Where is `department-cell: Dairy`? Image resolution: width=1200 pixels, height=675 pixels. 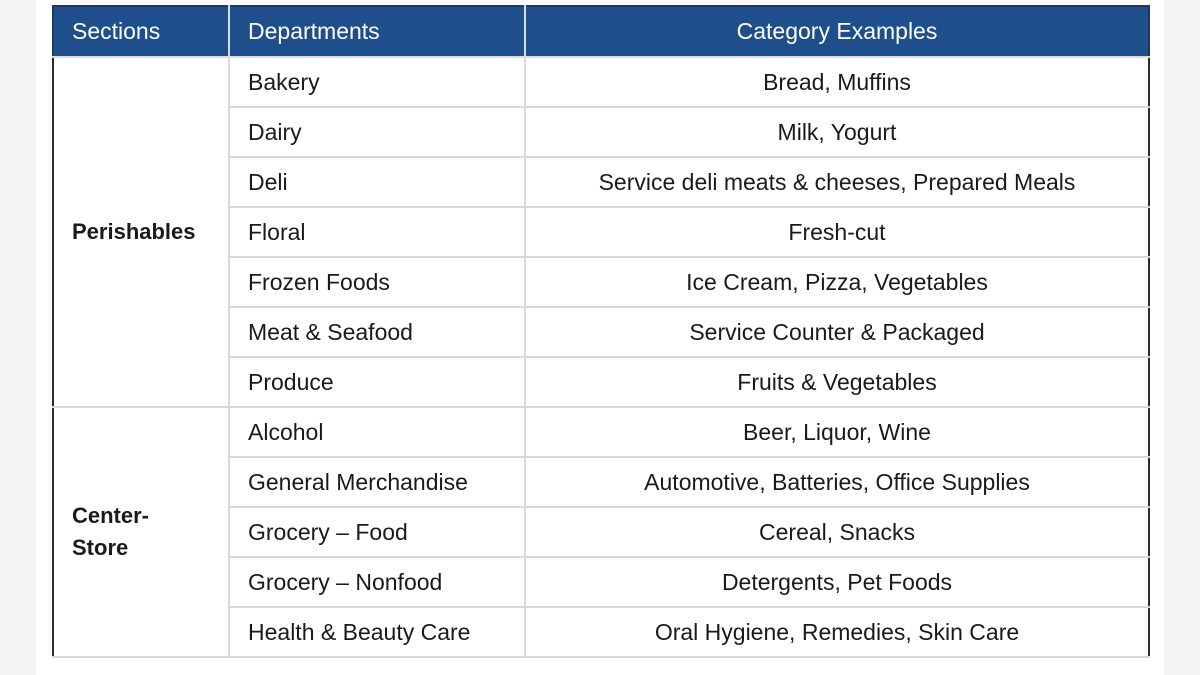
department-cell: Dairy is located at coordinates (377, 132).